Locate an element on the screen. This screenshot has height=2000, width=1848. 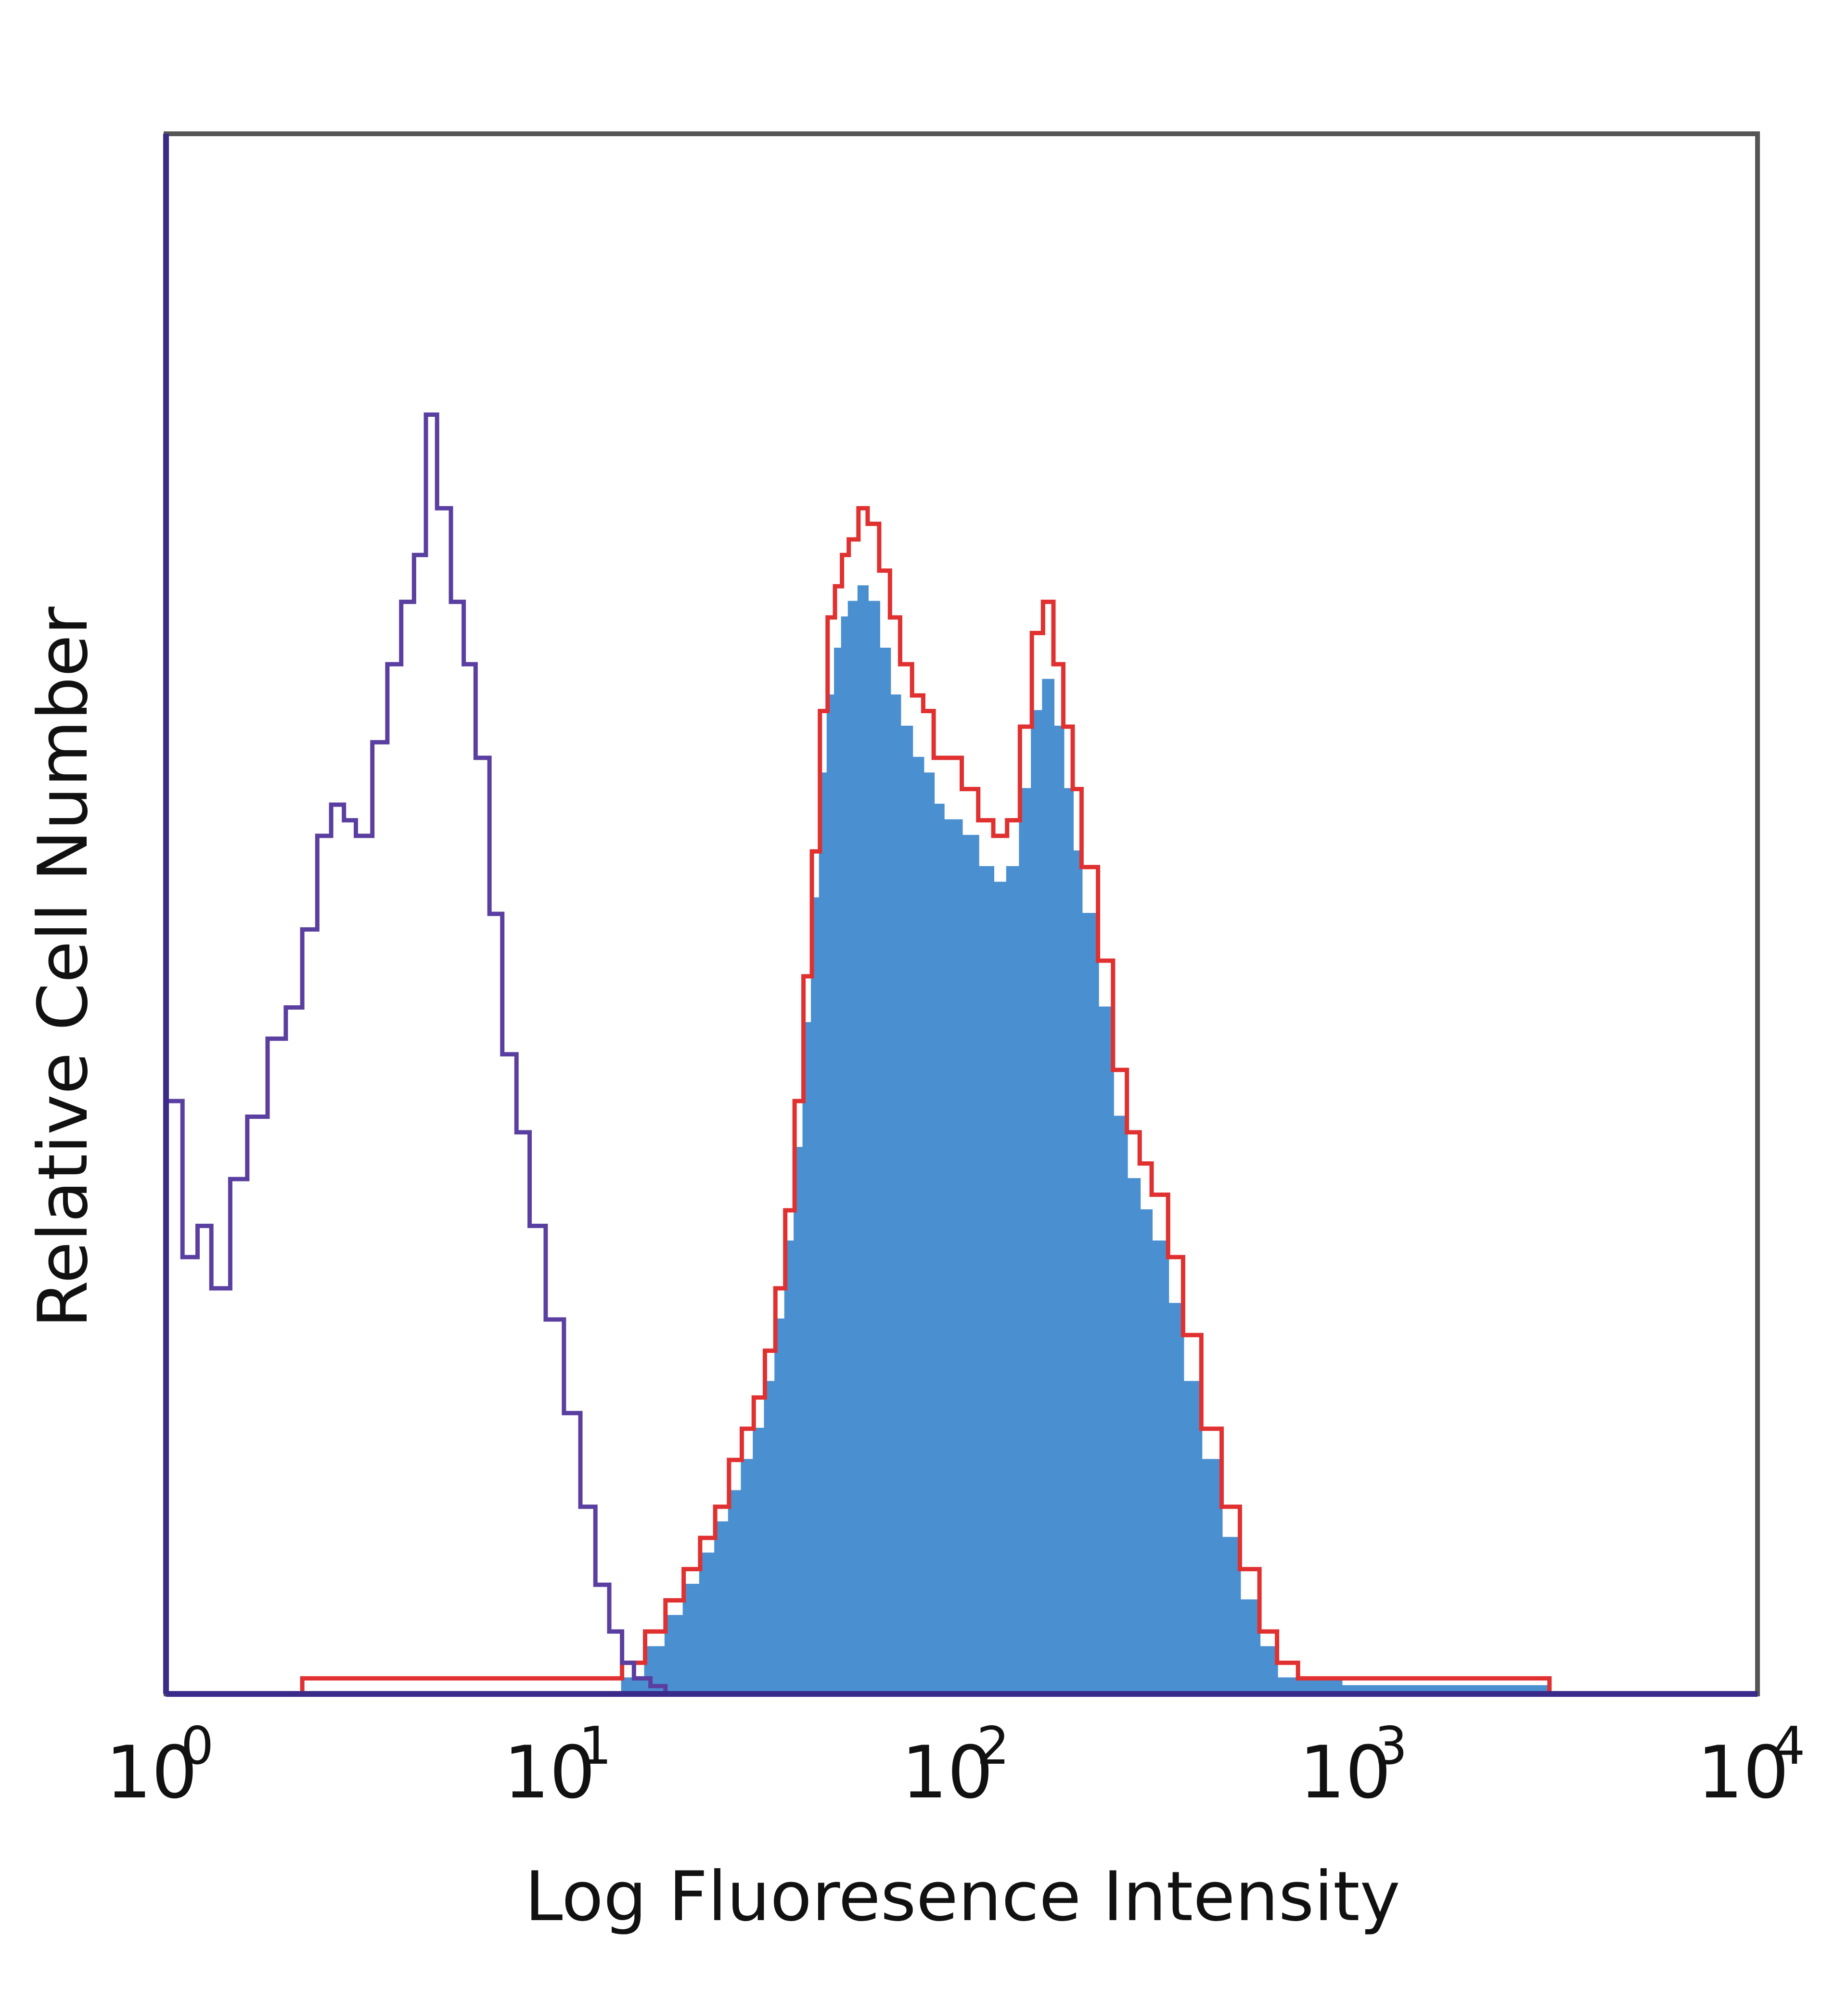
x-tick-label-3: 10 is located at coordinates (1345, 1773).